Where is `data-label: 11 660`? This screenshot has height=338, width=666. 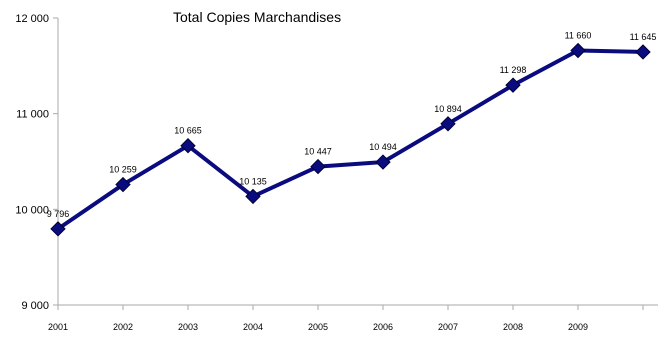
data-label: 11 660 is located at coordinates (578, 36).